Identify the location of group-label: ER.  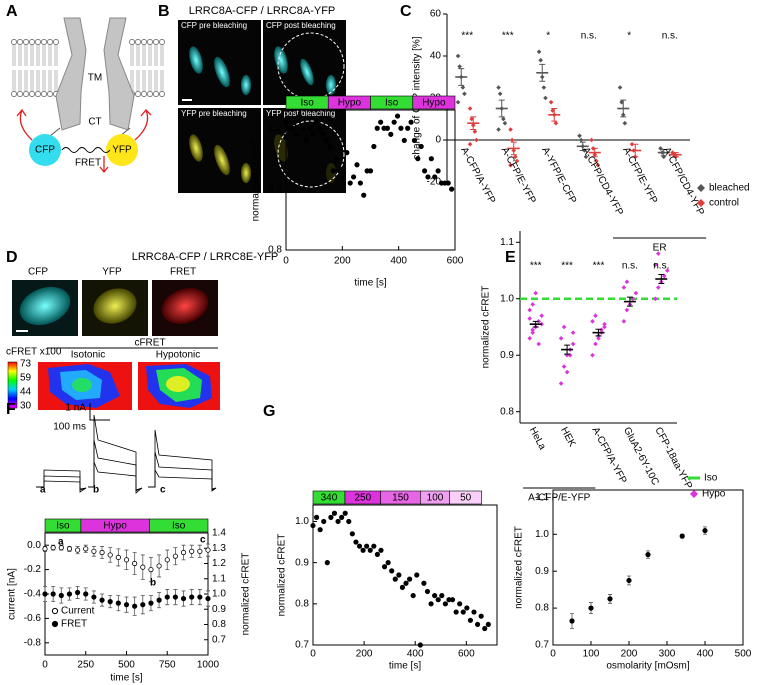
(660, 248).